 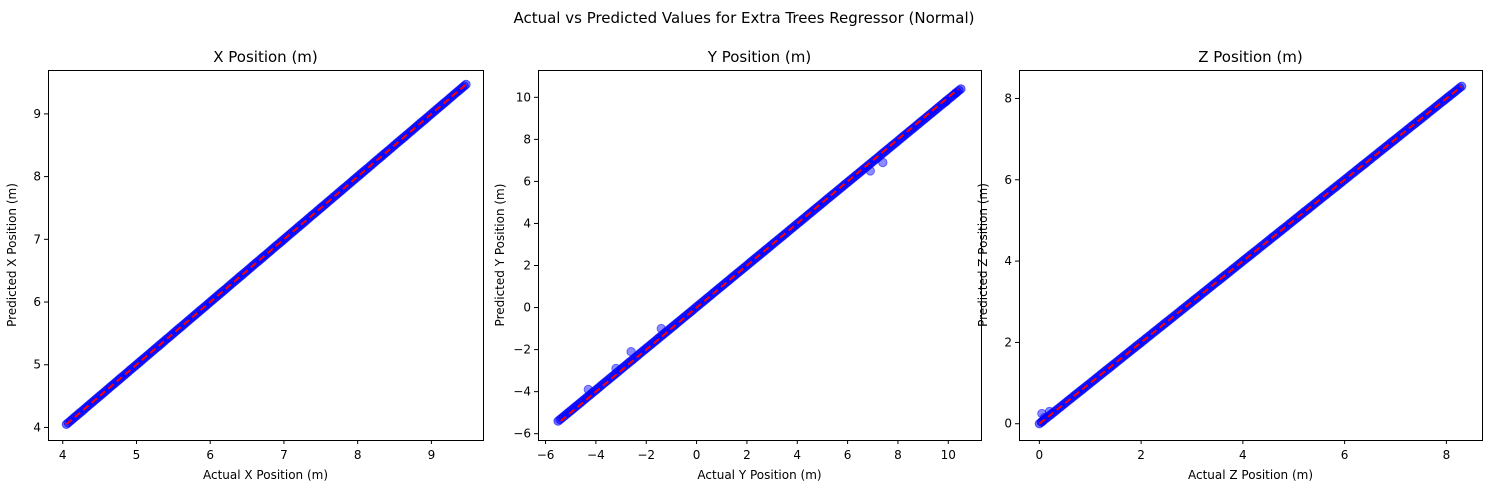 I want to click on x-axis-label: Actual X Position (m), so click(x=265, y=475).